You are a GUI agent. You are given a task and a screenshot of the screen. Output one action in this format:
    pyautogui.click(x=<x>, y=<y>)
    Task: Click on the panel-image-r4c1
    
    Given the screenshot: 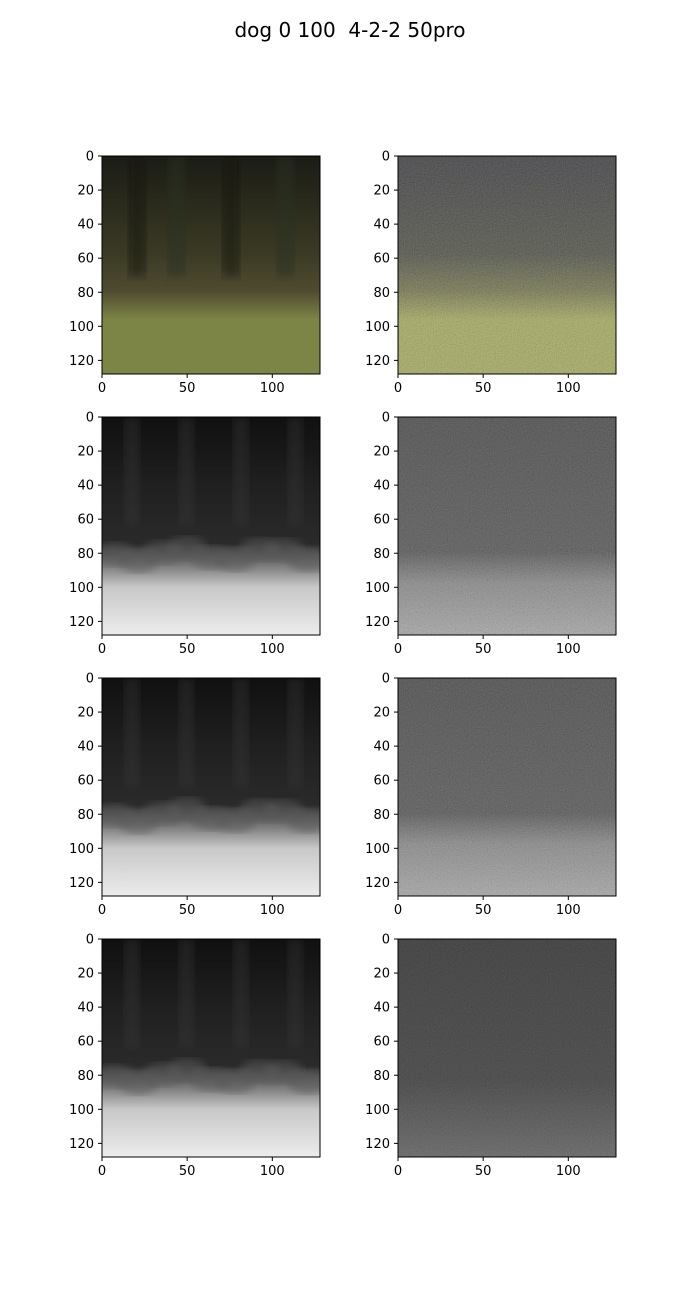 What is the action you would take?
    pyautogui.click(x=211, y=1048)
    